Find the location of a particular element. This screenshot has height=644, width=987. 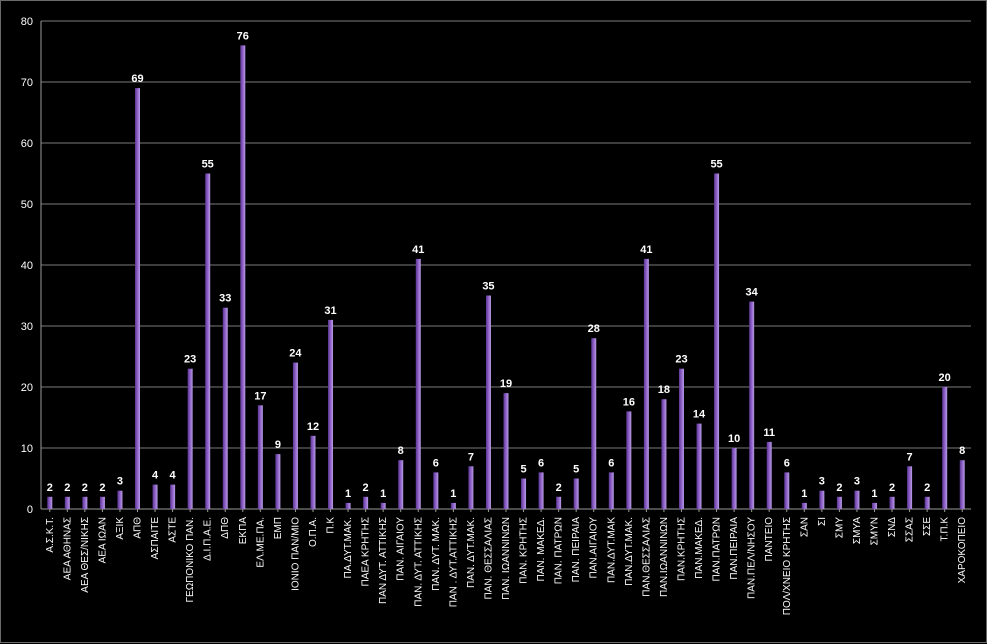

x-tick-label: Τ.Π.Κ is located at coordinates (945, 529).